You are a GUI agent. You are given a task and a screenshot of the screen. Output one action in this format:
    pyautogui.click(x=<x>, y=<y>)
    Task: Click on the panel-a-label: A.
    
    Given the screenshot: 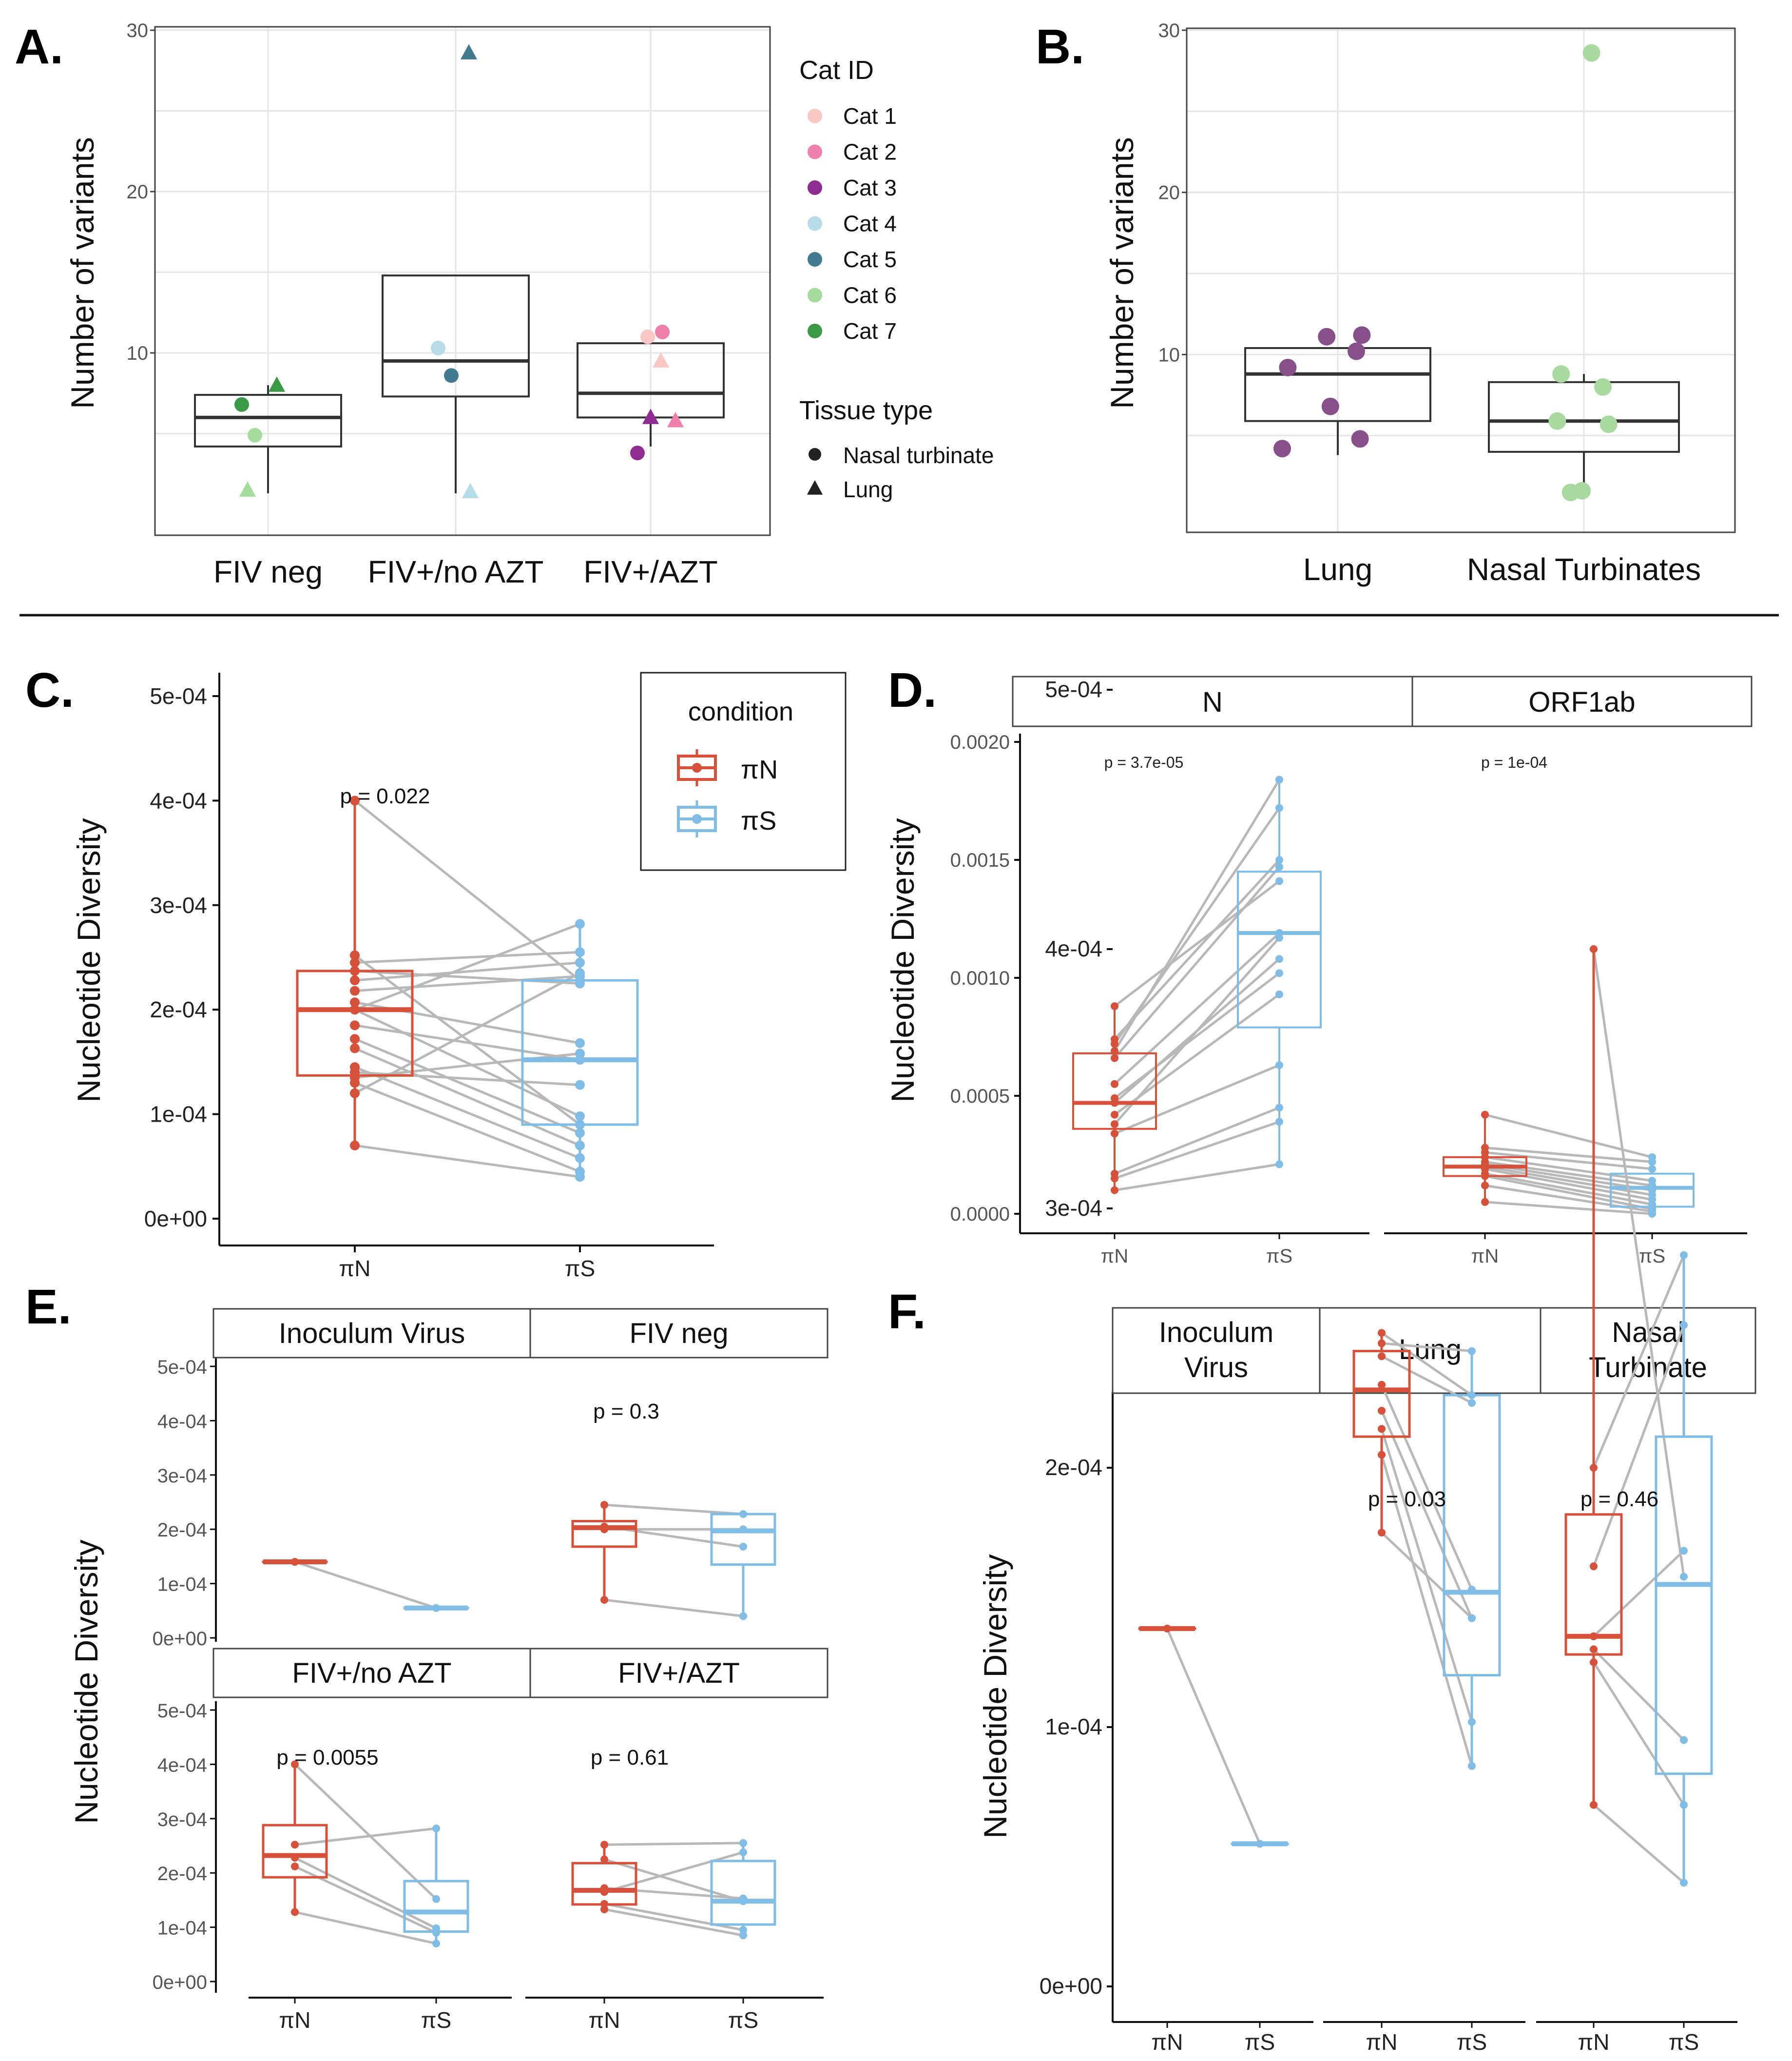 What is the action you would take?
    pyautogui.click(x=39, y=46)
    